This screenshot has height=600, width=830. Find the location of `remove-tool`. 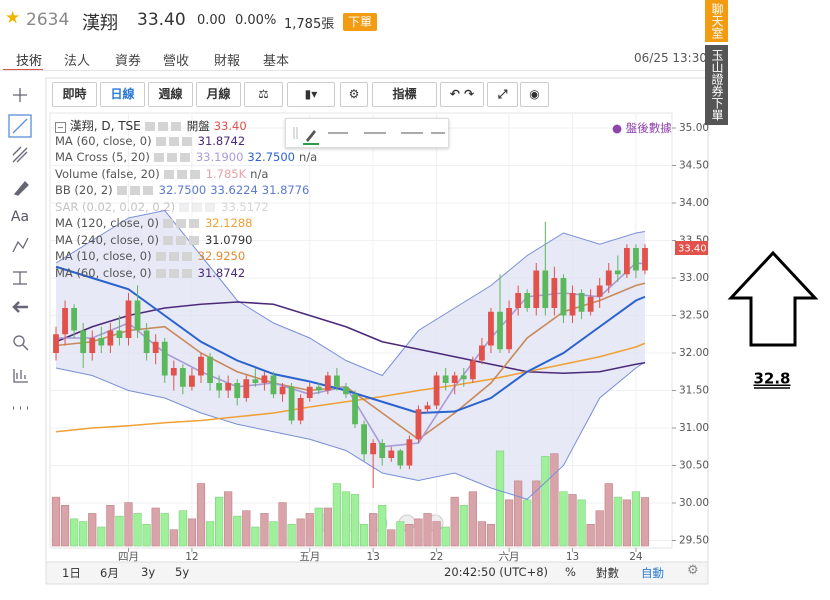

remove-tool is located at coordinates (20, 307).